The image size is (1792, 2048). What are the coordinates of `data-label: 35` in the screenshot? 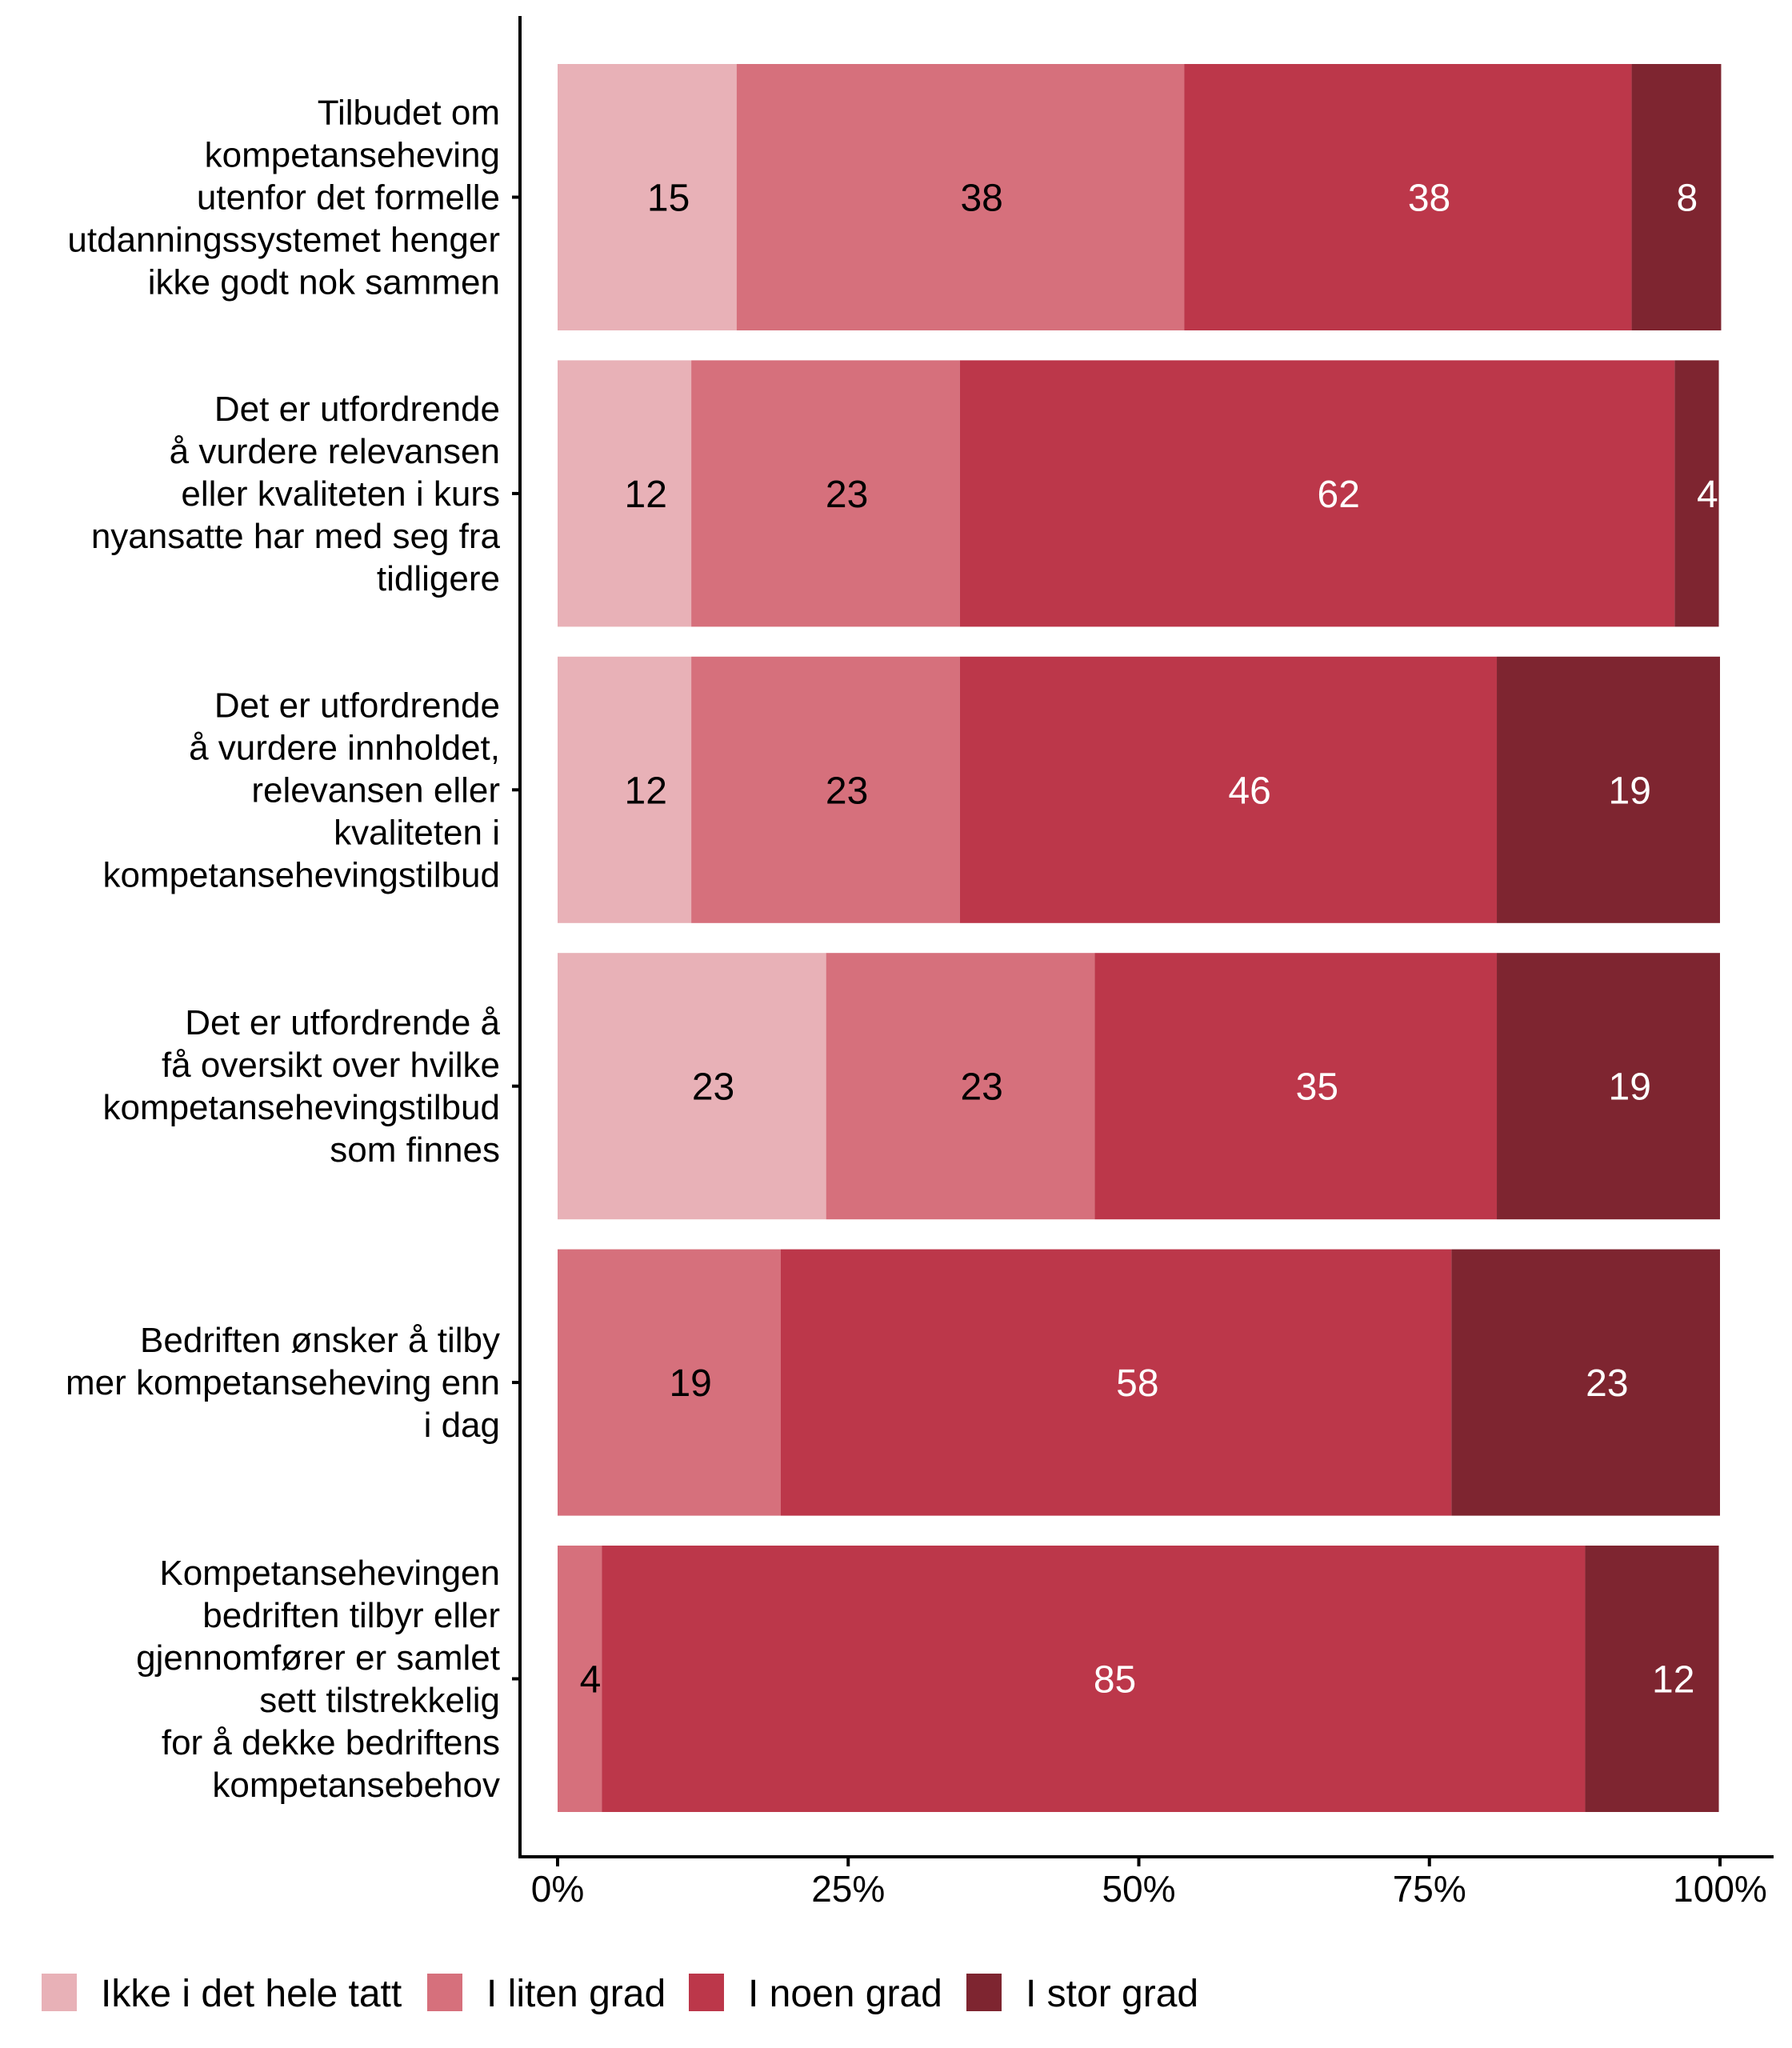 It's located at (1317, 1087).